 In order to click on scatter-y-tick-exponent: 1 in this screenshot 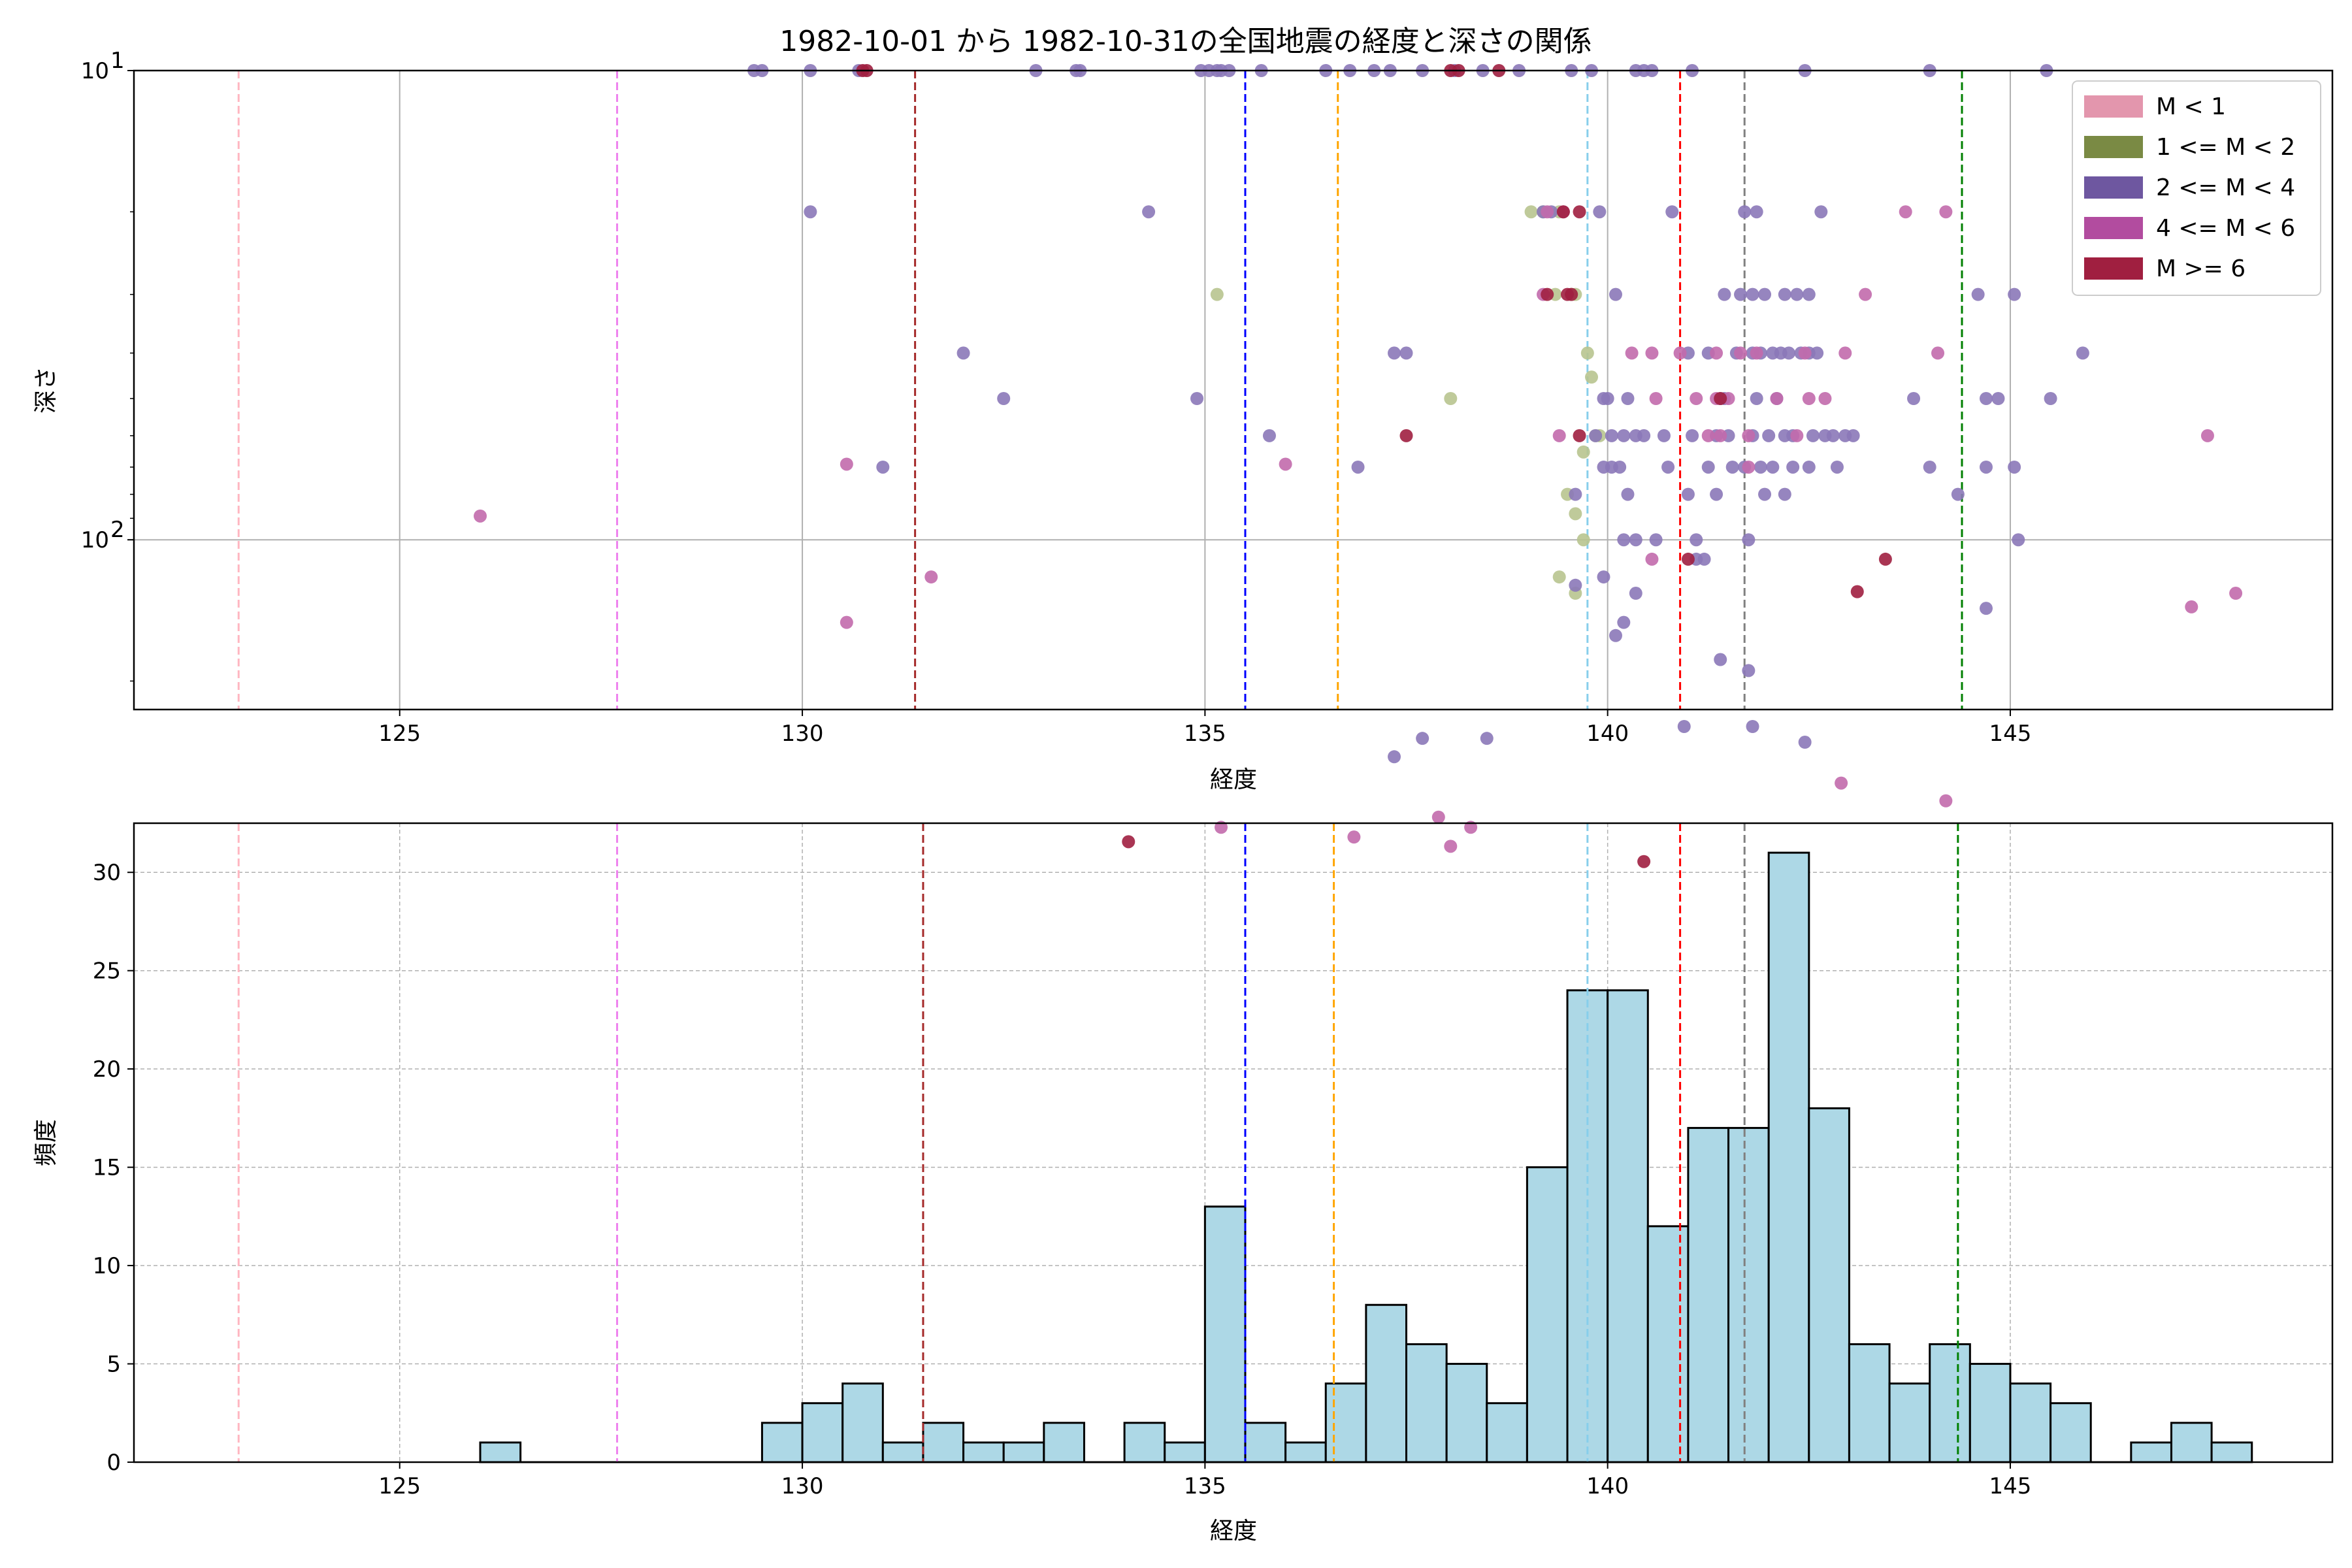, I will do `click(117, 61)`.